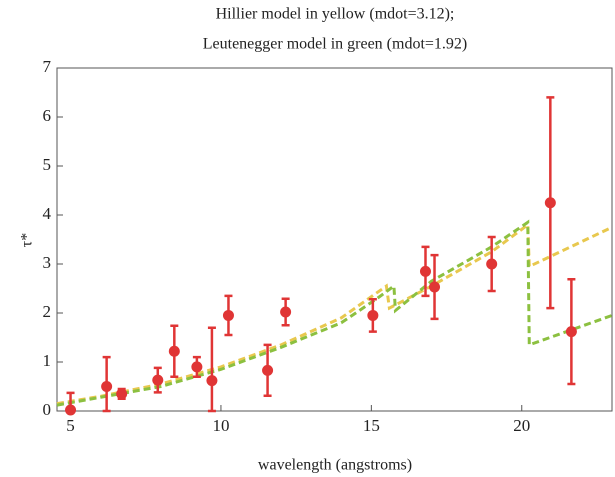  Describe the element at coordinates (70, 425) in the screenshot. I see `x-tick-label: 5` at that location.